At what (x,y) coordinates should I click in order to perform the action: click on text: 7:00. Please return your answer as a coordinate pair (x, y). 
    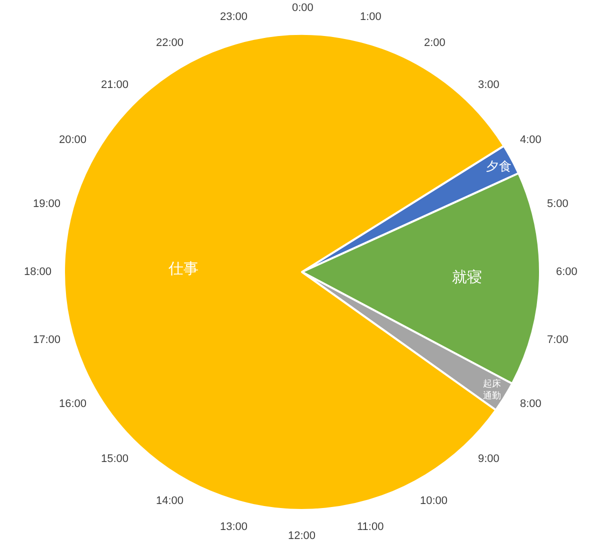
    Looking at the image, I should click on (557, 340).